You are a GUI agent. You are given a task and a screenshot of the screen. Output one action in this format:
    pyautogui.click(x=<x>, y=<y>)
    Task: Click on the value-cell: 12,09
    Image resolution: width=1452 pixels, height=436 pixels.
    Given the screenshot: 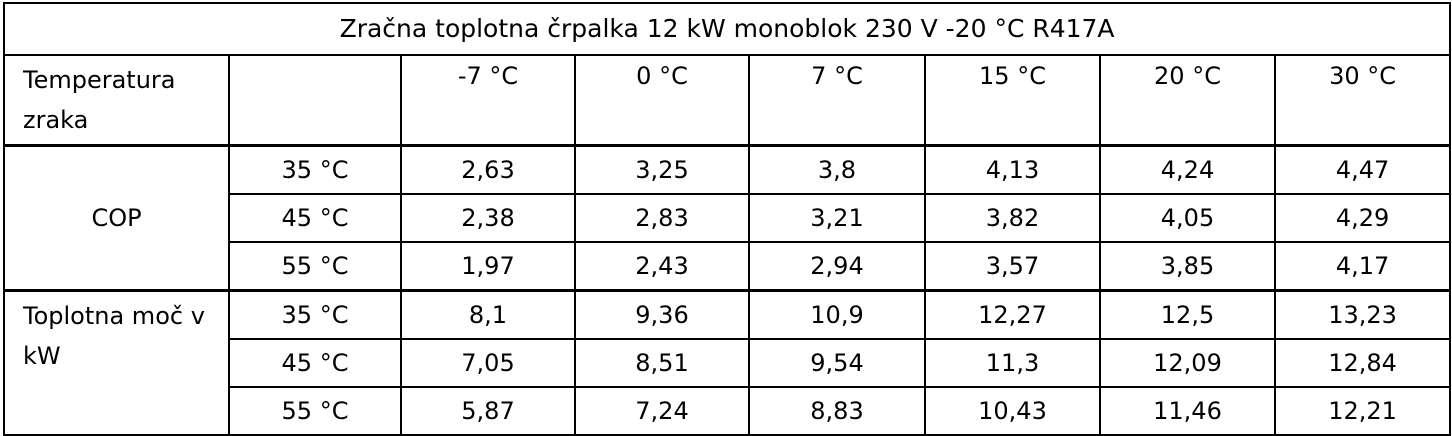 What is the action you would take?
    pyautogui.click(x=1187, y=363)
    